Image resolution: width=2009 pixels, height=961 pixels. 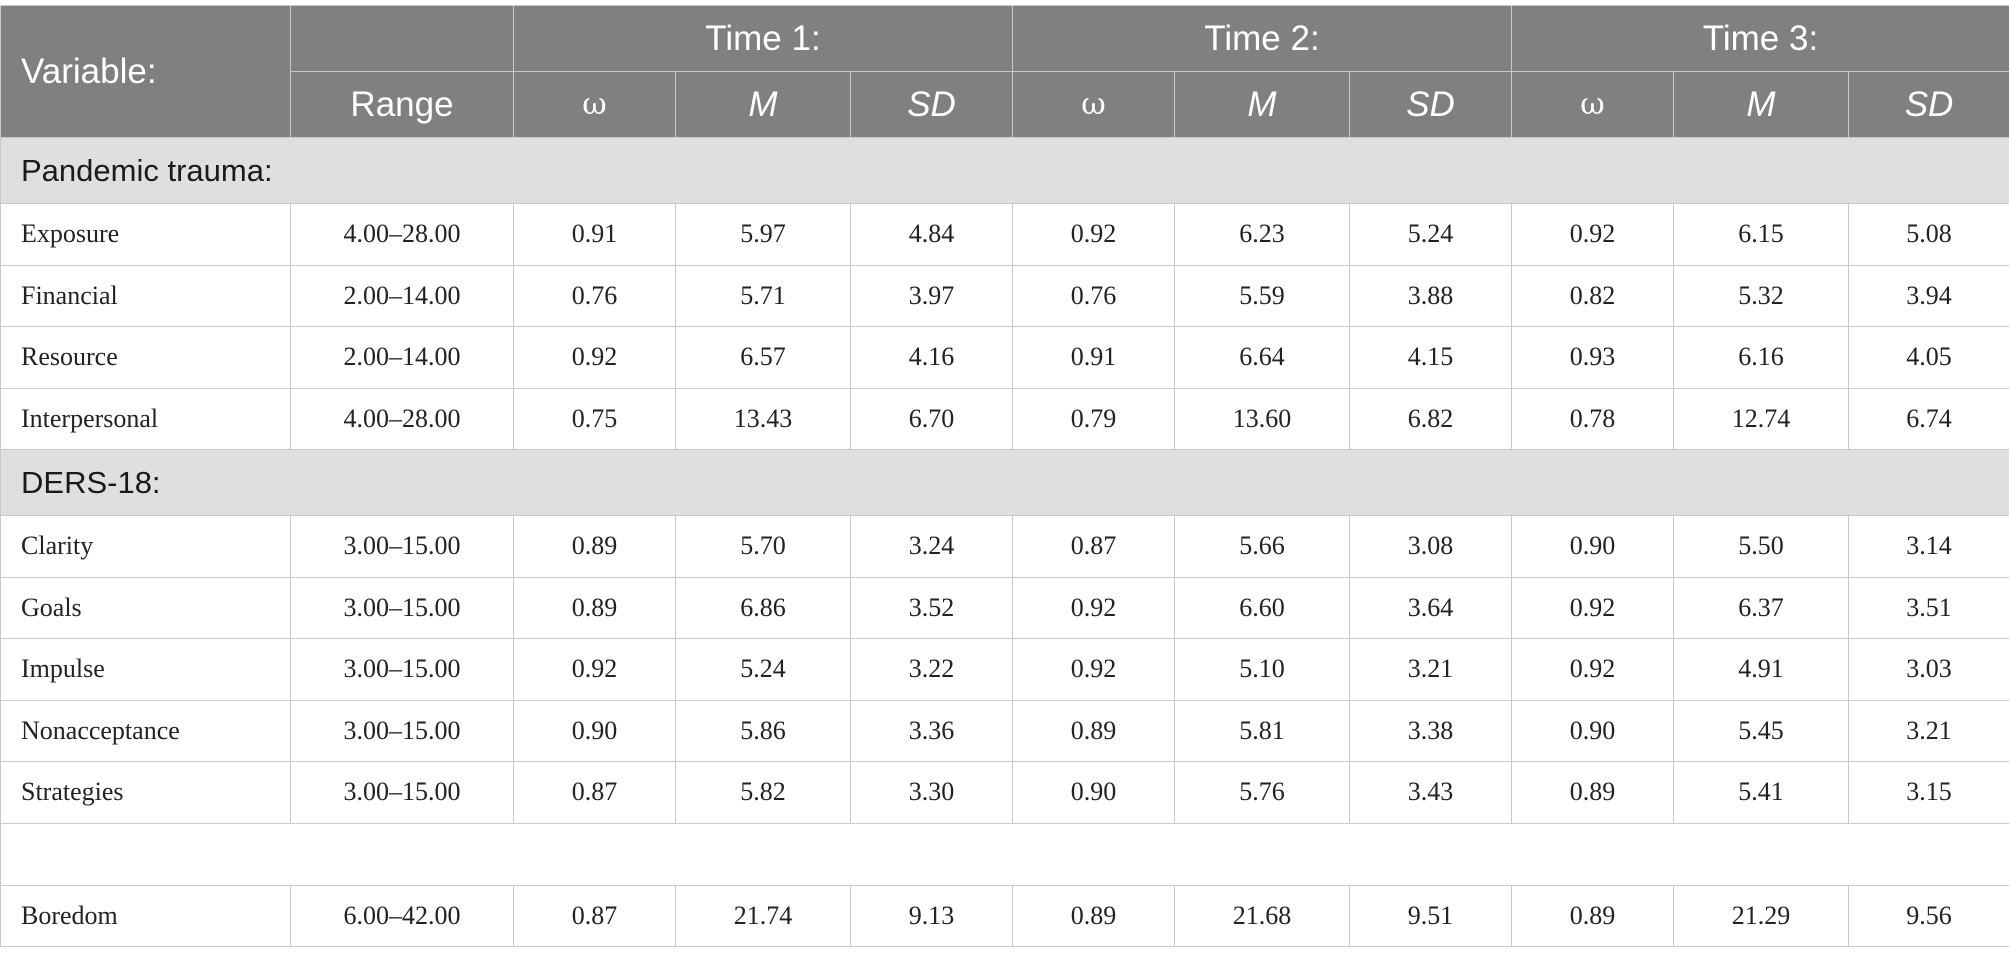 What do you see at coordinates (1761, 295) in the screenshot?
I see `time-3-mean-cell: 5.32` at bounding box center [1761, 295].